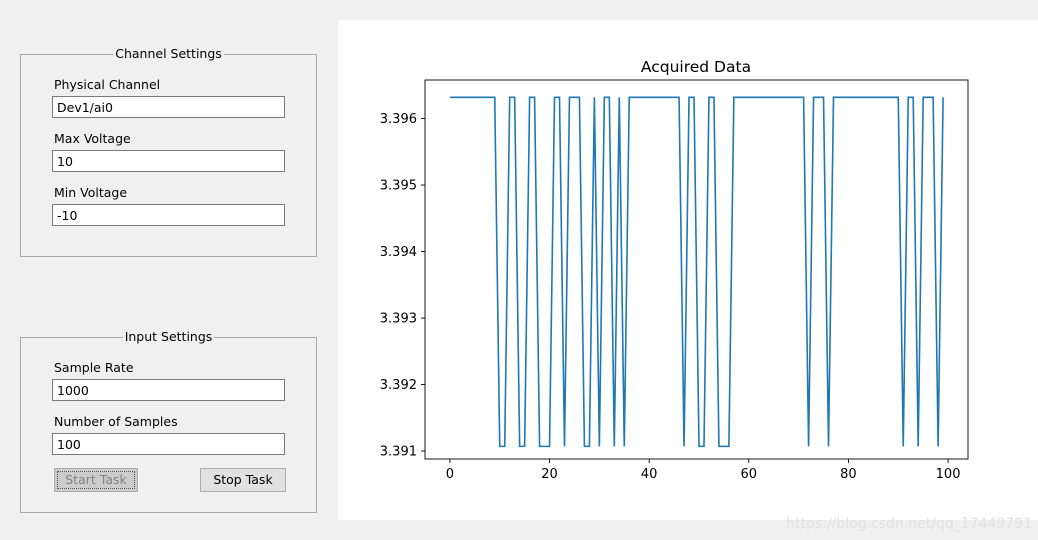 This screenshot has width=1038, height=540. Describe the element at coordinates (168, 444) in the screenshot. I see `number-of-samples-input` at that location.